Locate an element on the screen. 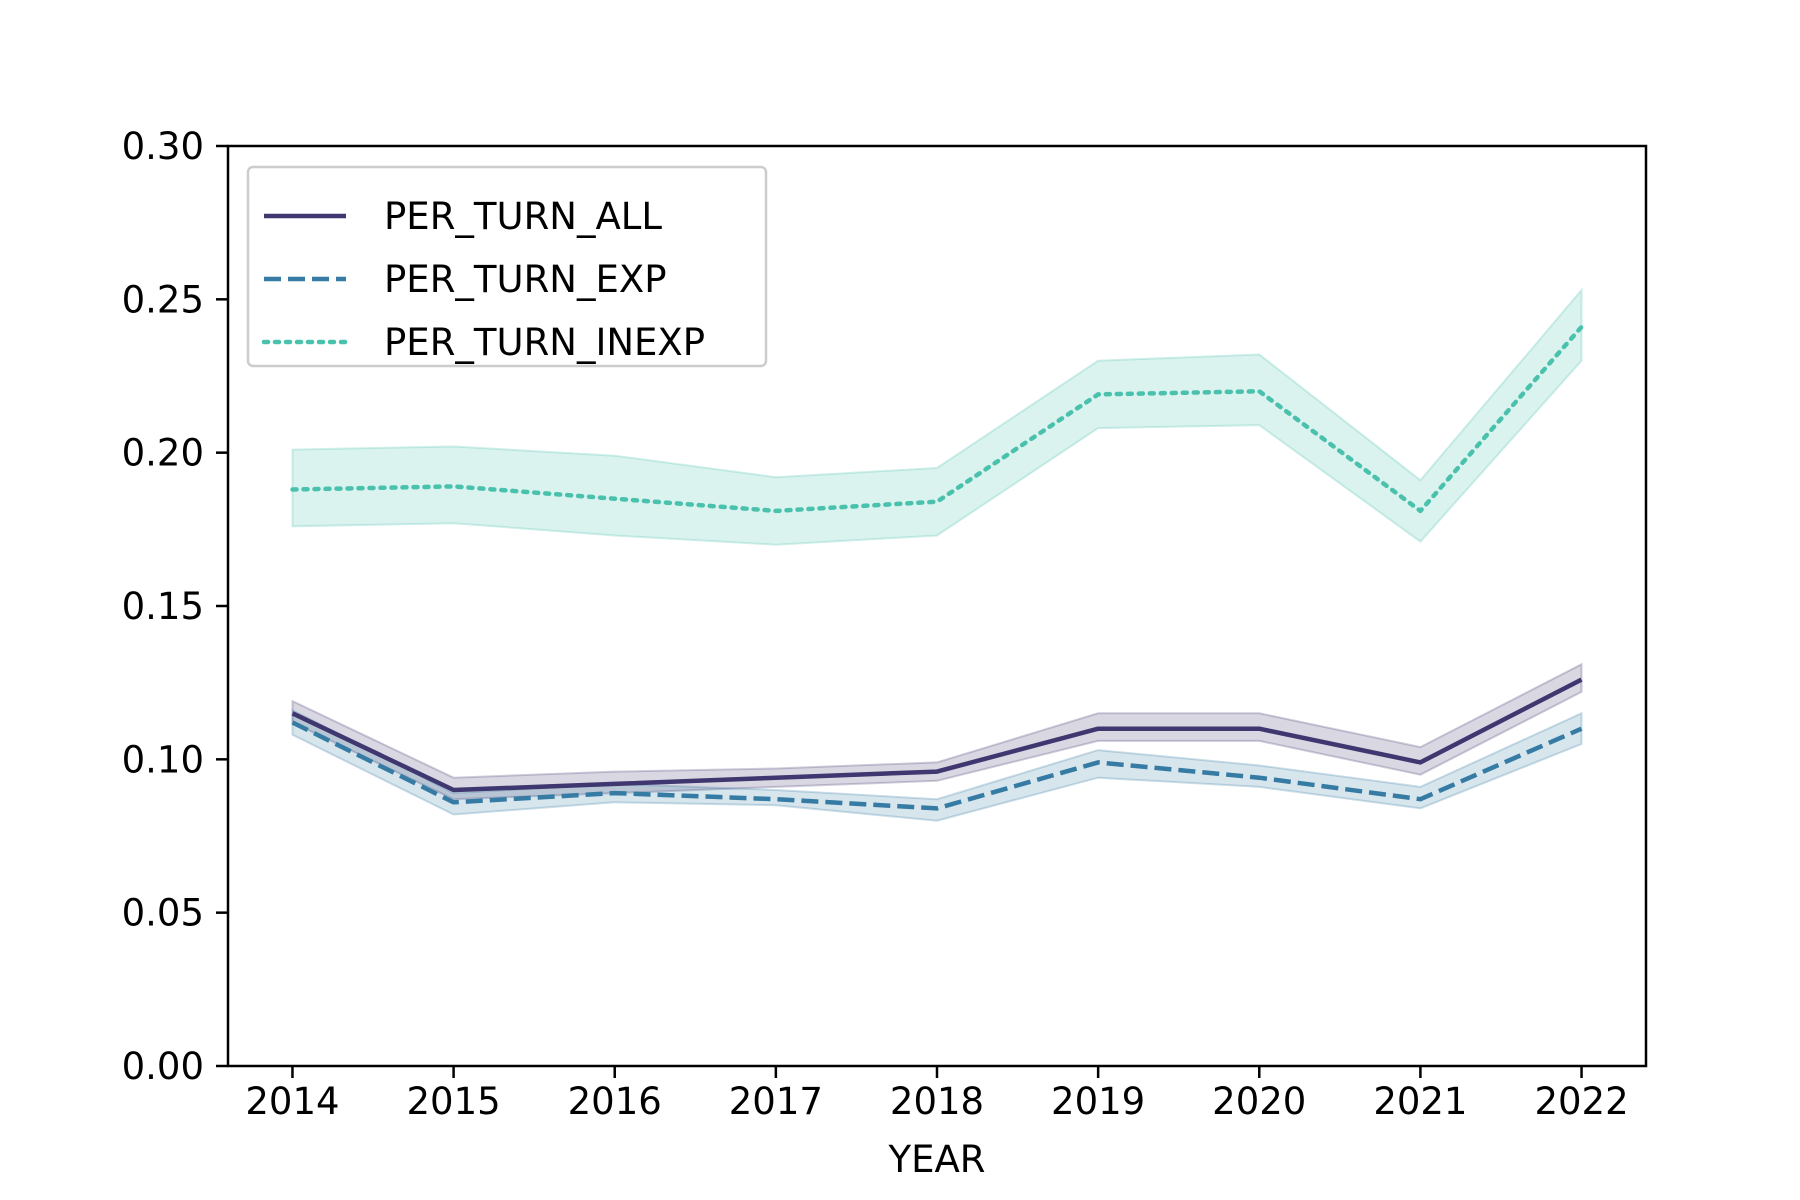 The width and height of the screenshot is (1800, 1200). x-tick-label: 2016 is located at coordinates (615, 1101).